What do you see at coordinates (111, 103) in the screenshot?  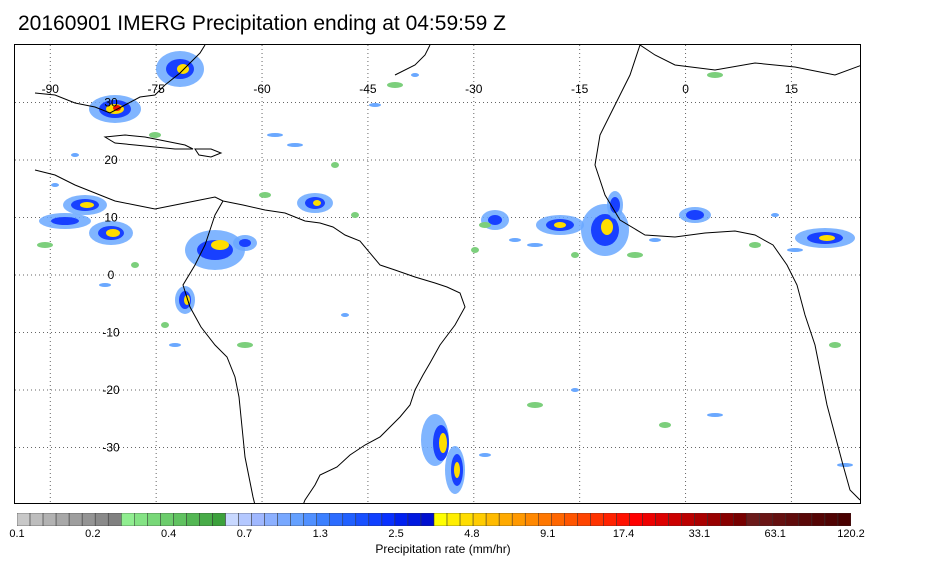 I see `latitude-label: 30` at bounding box center [111, 103].